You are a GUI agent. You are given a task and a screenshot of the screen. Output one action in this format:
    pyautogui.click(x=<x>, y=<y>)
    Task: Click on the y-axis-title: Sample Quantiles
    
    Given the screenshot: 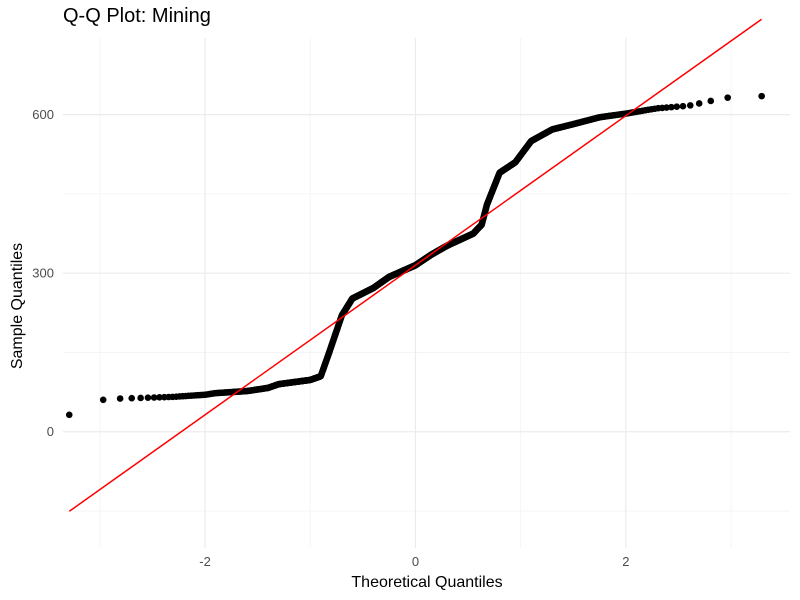 What is the action you would take?
    pyautogui.click(x=17, y=306)
    